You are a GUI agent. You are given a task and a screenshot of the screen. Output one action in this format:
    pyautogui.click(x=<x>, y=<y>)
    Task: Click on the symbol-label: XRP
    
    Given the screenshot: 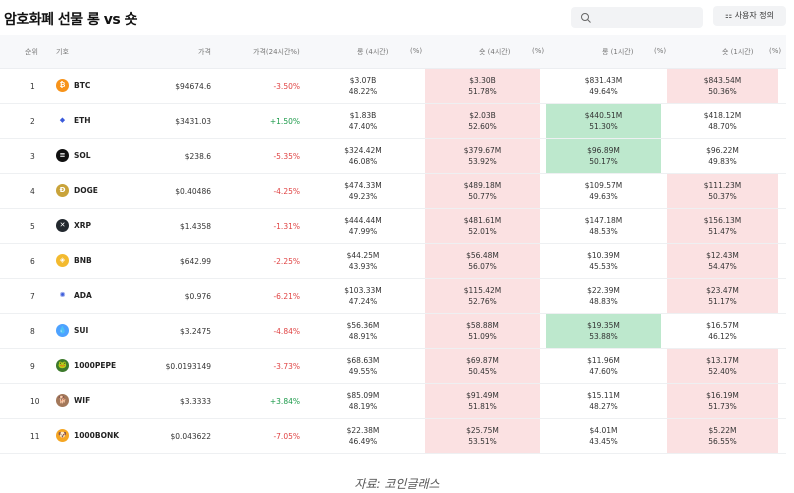 What is the action you would take?
    pyautogui.click(x=83, y=225)
    